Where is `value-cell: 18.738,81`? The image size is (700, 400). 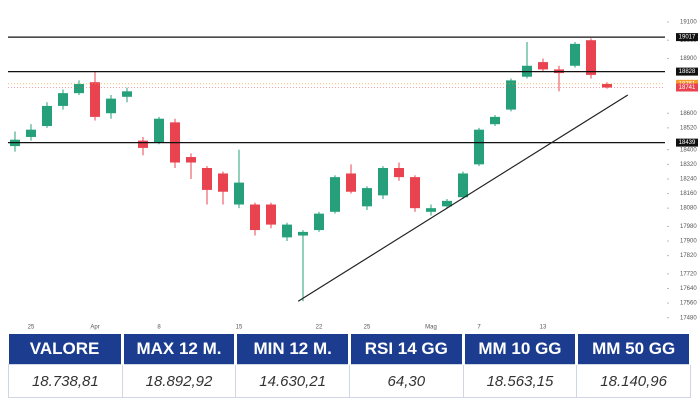 value-cell: 18.738,81 is located at coordinates (65, 381).